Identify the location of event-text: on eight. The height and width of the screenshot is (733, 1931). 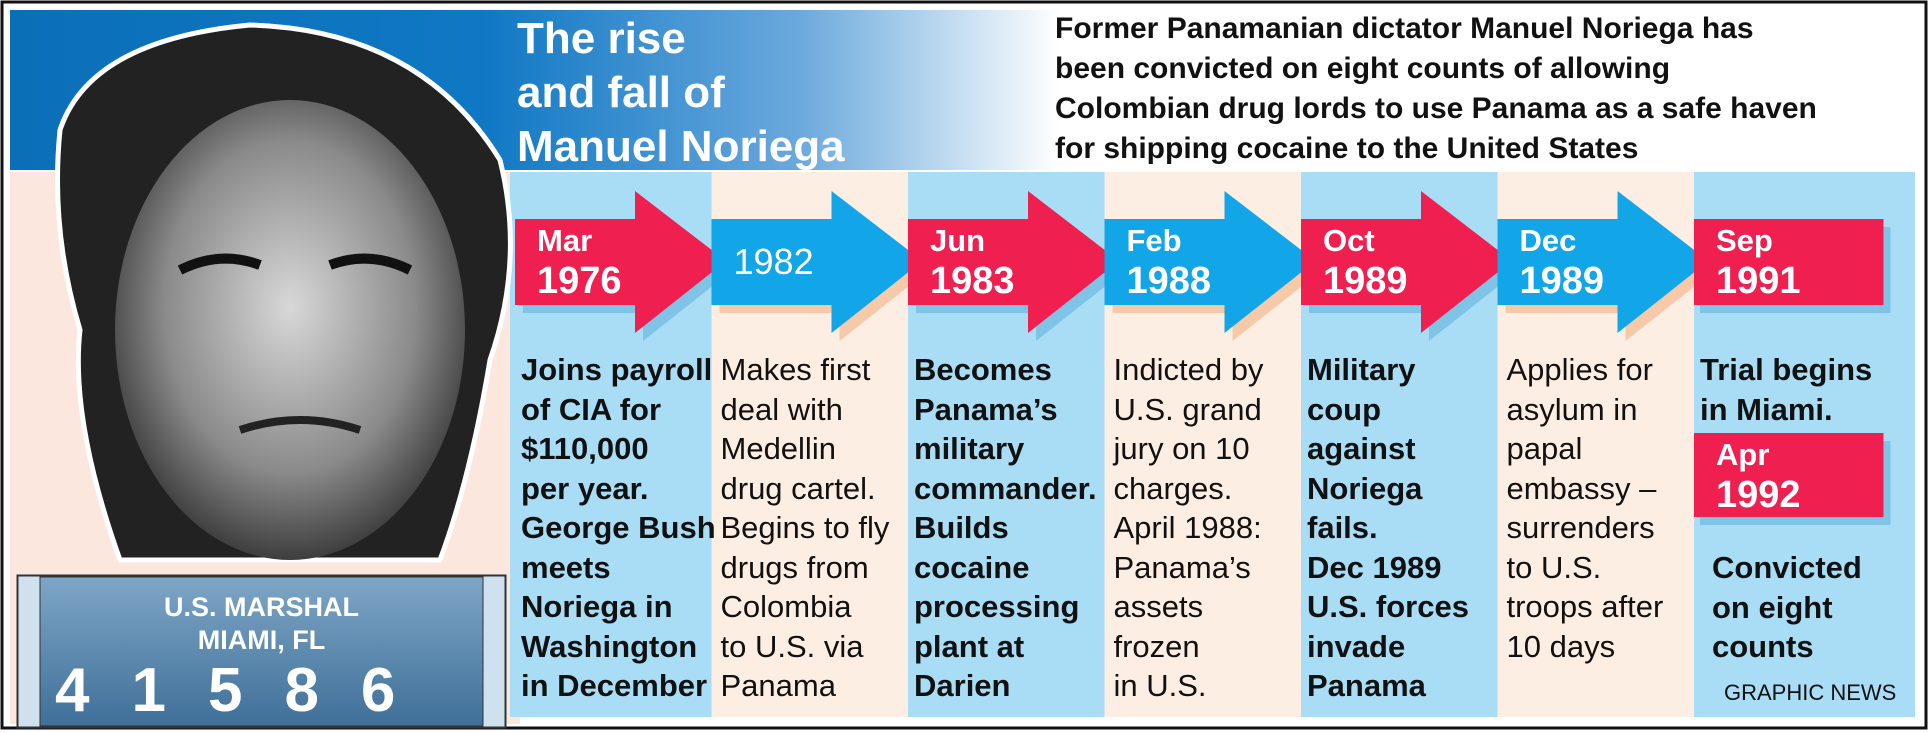
(1772, 607).